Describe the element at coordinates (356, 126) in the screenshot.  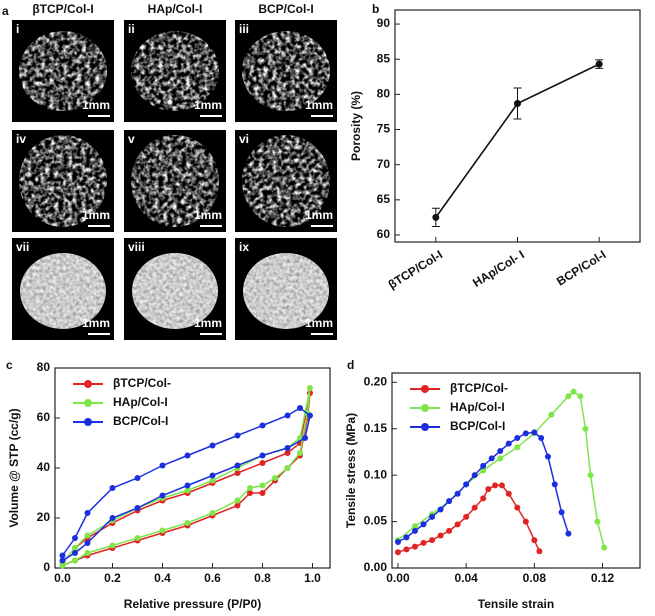
I see `y-axis-label: Porosity (%)` at that location.